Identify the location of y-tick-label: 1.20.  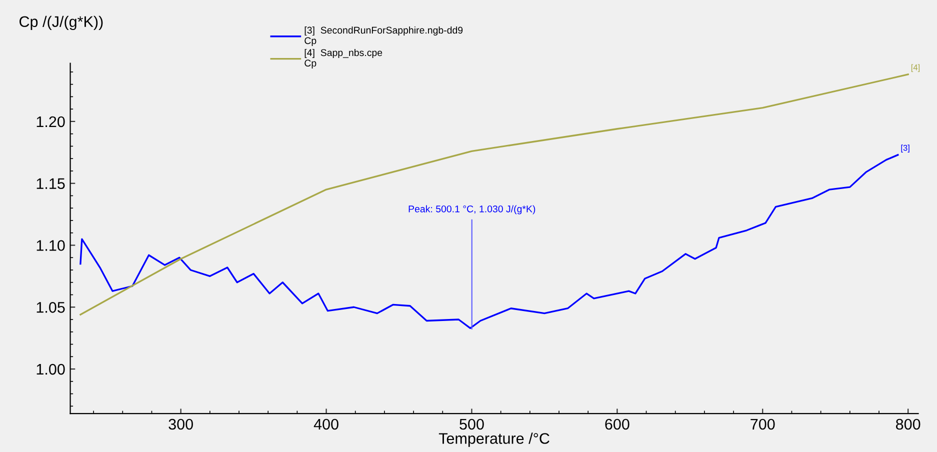
(50, 122).